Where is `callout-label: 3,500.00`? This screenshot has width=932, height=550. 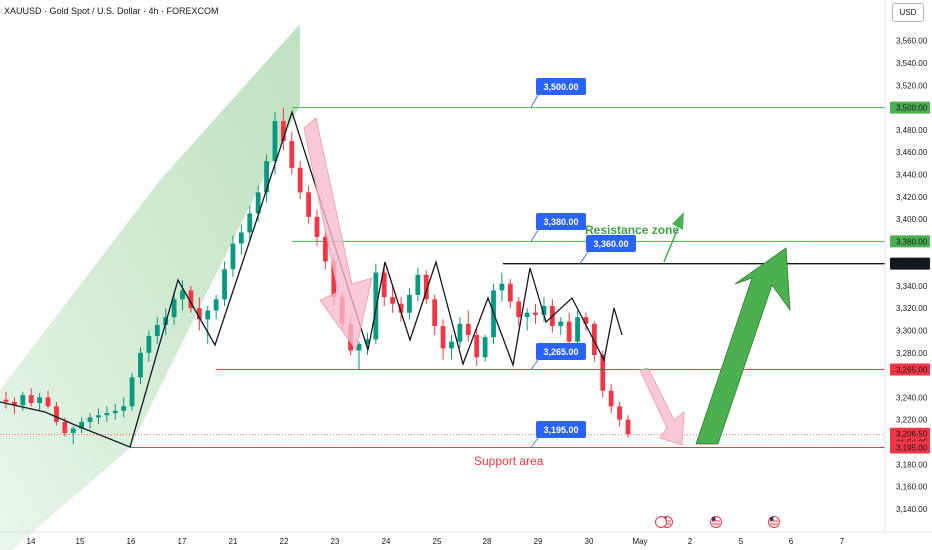 callout-label: 3,500.00 is located at coordinates (560, 87).